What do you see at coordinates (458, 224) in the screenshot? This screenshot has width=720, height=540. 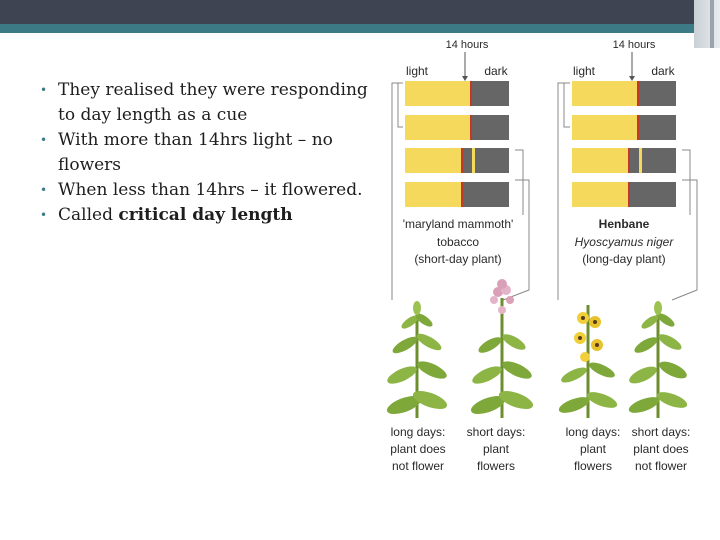 I see `tobacco-name: 'maryland mammoth'` at bounding box center [458, 224].